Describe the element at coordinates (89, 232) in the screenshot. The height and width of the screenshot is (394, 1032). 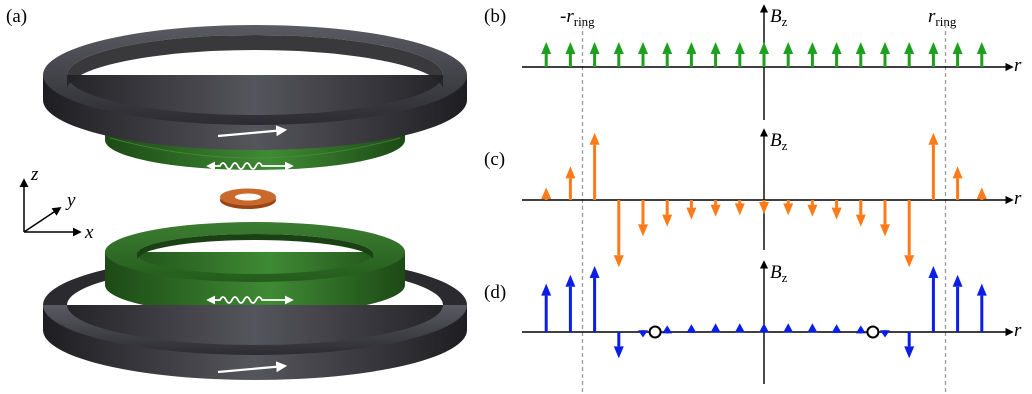
I see `axis-label-x: x` at that location.